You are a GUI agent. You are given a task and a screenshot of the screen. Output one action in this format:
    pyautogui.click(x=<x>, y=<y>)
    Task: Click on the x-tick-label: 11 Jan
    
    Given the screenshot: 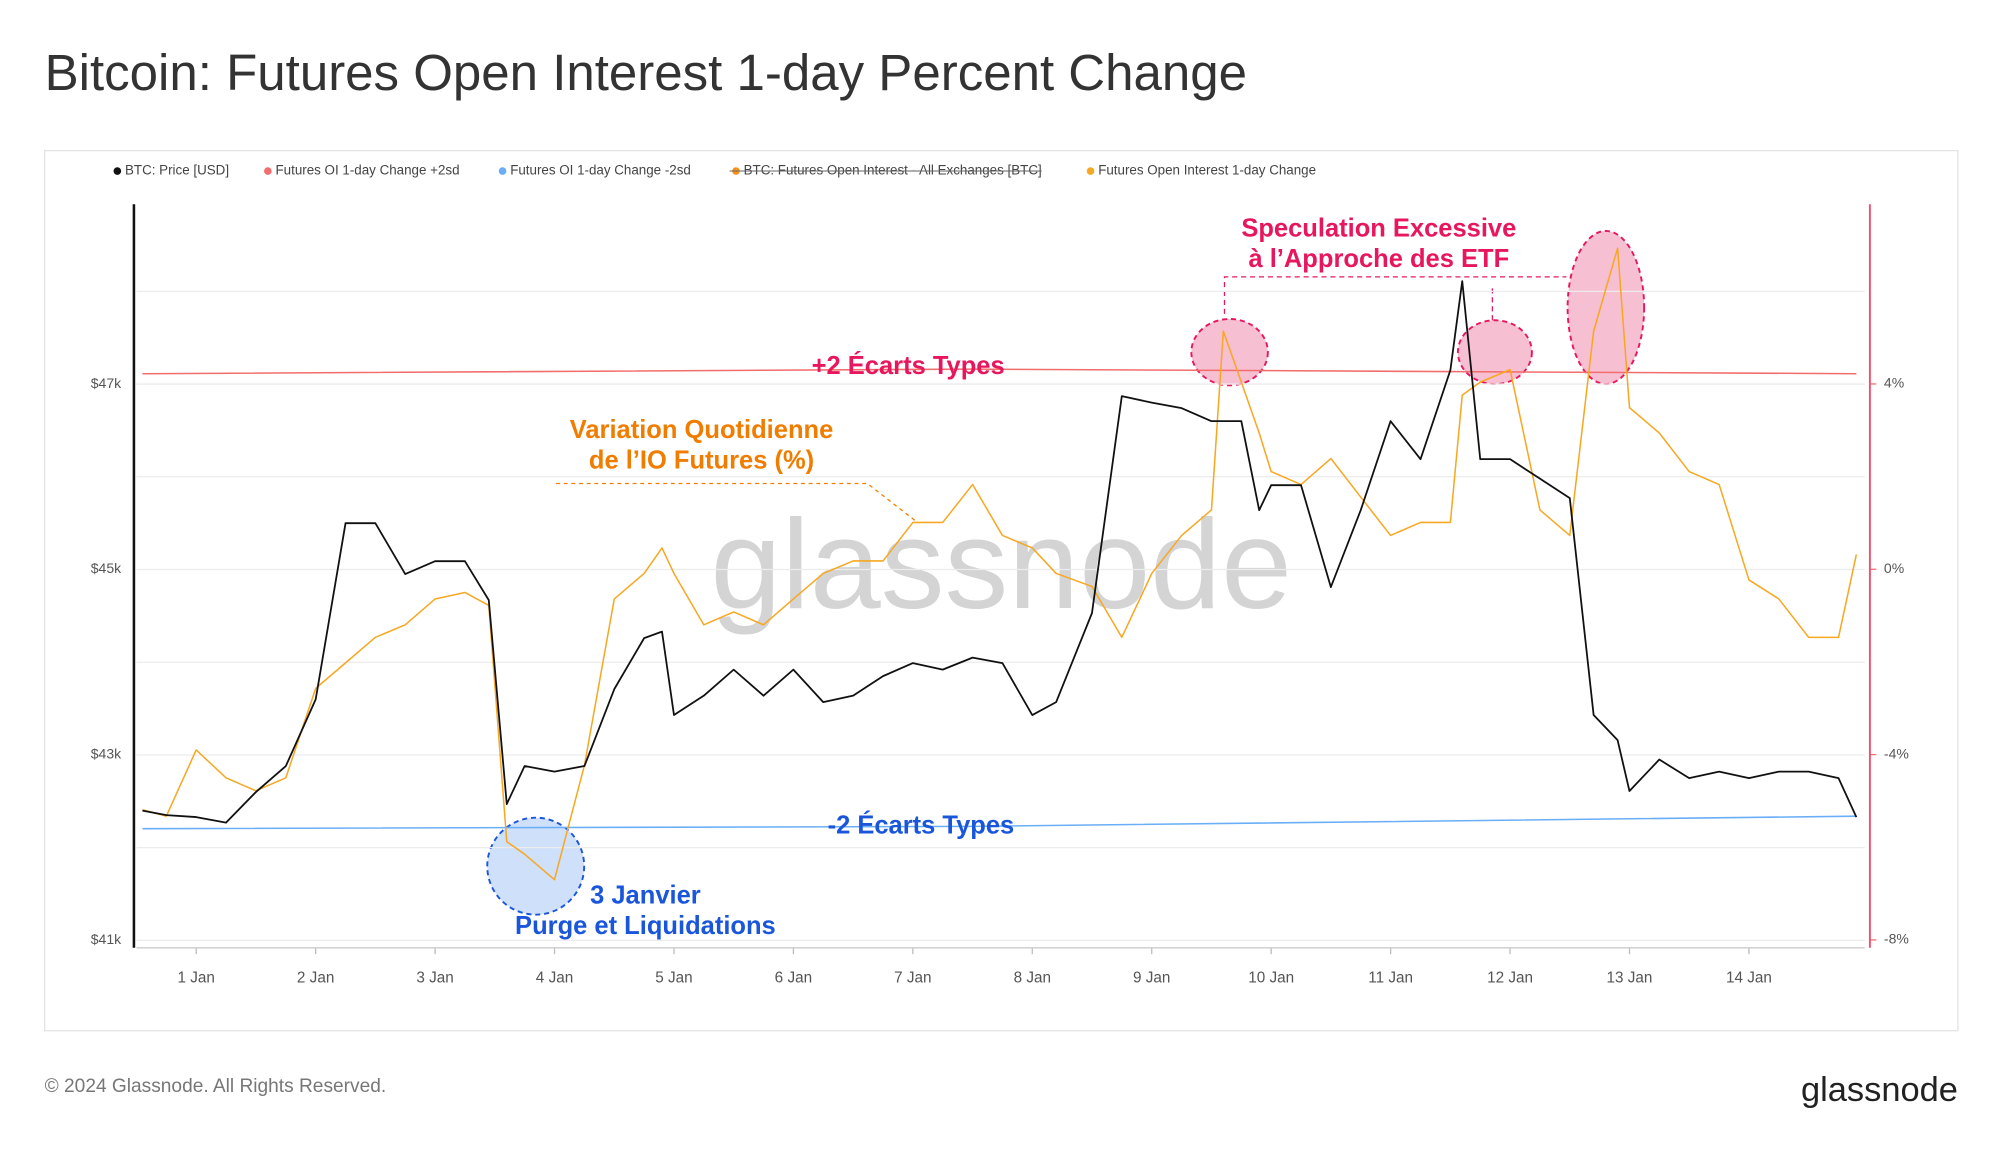 What is the action you would take?
    pyautogui.click(x=1390, y=977)
    